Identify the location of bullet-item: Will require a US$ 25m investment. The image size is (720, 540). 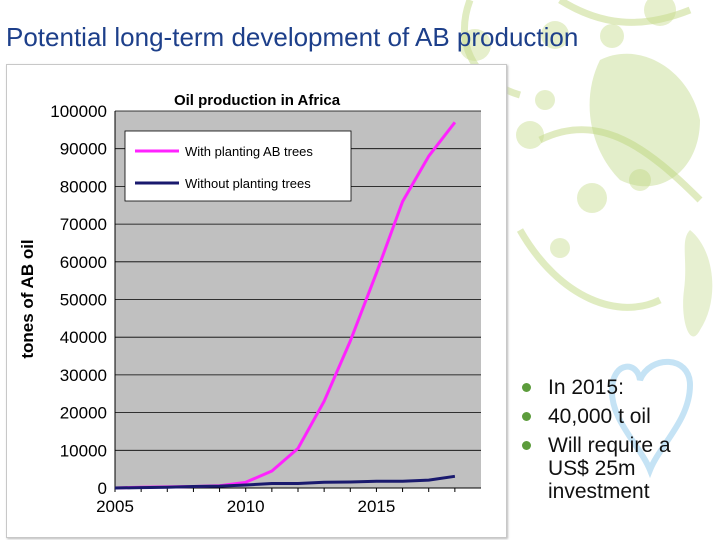
(619, 468).